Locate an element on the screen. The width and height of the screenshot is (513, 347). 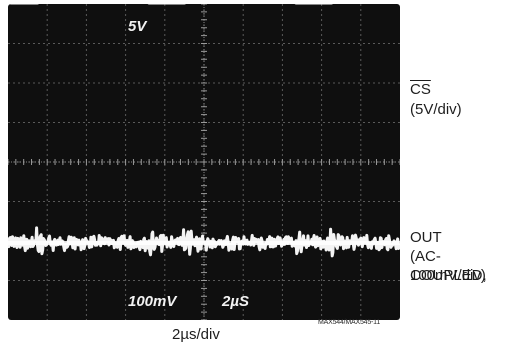
cs-trace-scale: (5V/div) is located at coordinates (436, 109).